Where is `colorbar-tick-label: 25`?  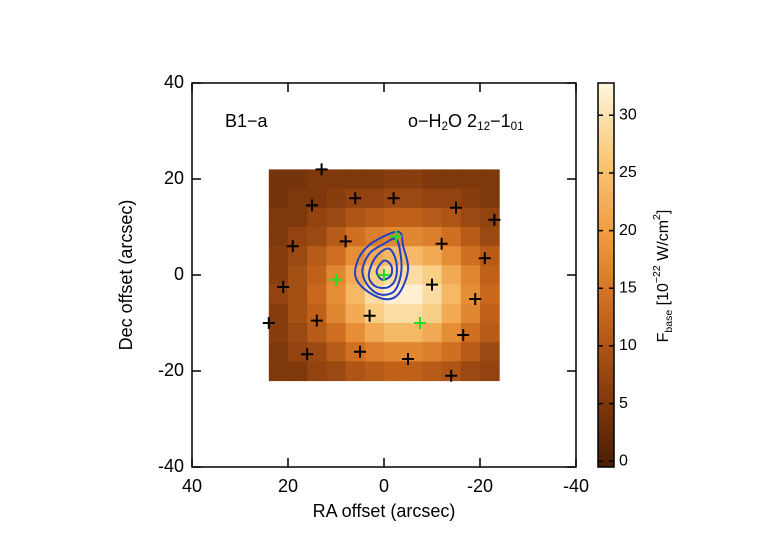
colorbar-tick-label: 25 is located at coordinates (628, 172).